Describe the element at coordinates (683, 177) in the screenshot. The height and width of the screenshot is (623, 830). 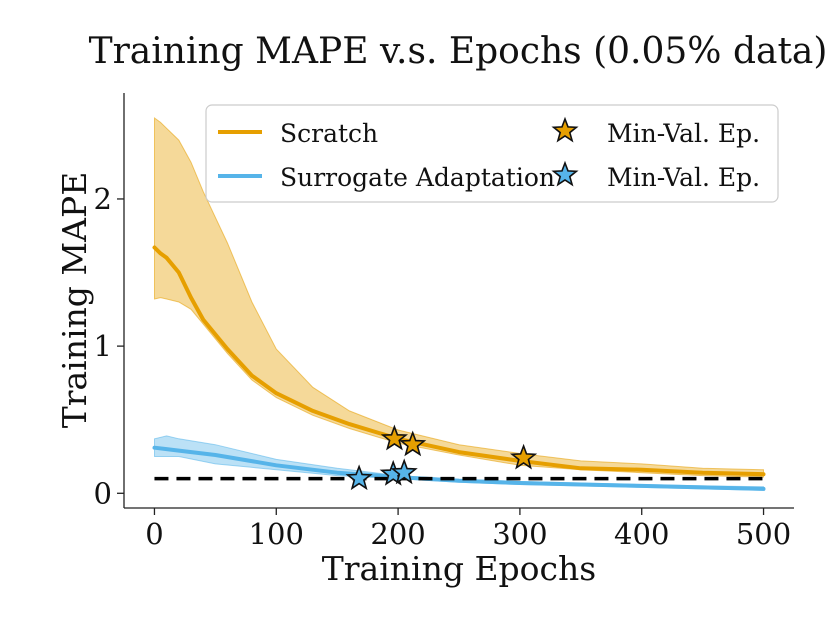
I see `legend-label-surrogate-minval: Min-Val. Ep.` at that location.